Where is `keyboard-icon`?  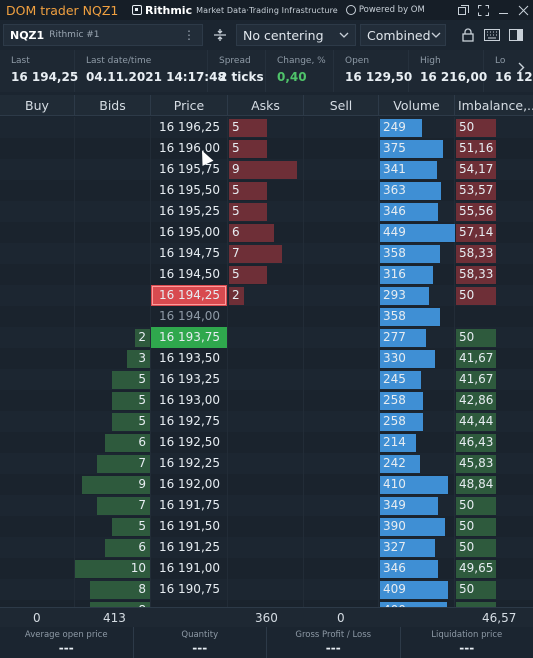 keyboard-icon is located at coordinates (492, 35).